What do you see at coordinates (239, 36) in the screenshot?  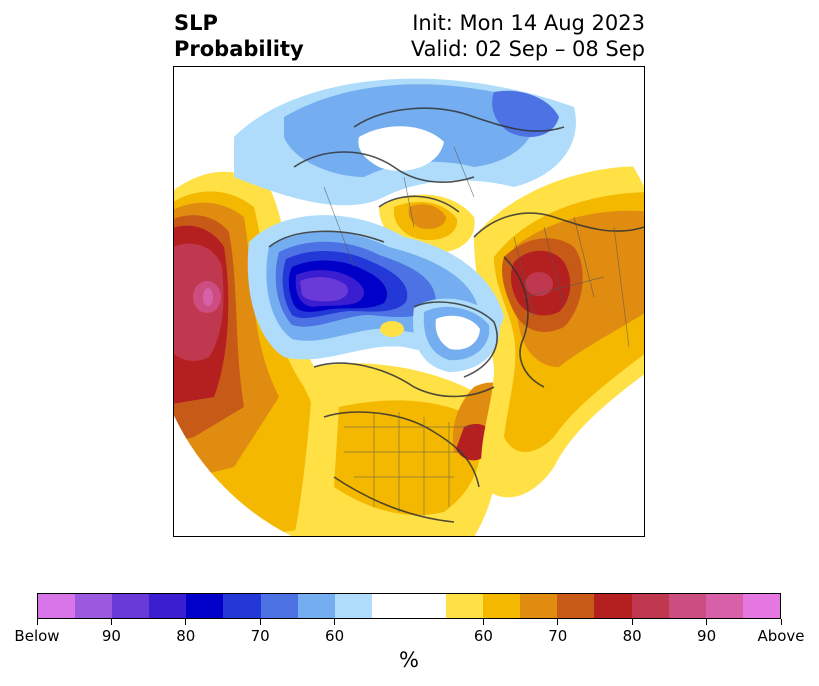 I see `map-title: SLP Probability` at bounding box center [239, 36].